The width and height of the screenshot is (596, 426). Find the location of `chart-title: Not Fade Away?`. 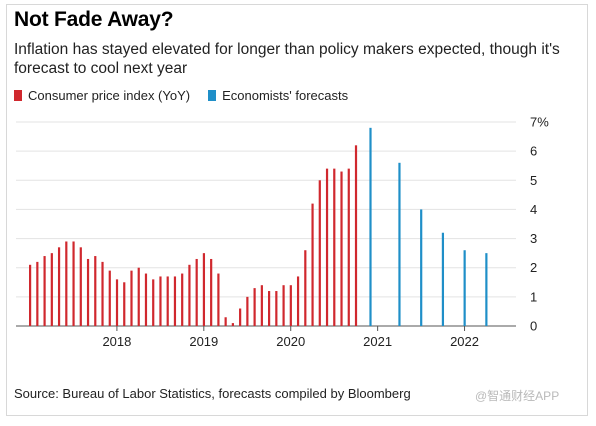

chart-title: Not Fade Away? is located at coordinates (94, 19).